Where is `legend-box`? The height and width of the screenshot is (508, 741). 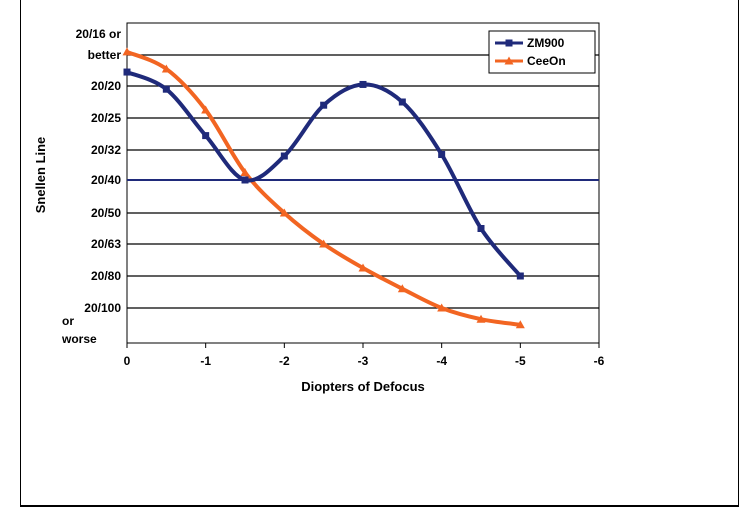
legend-box is located at coordinates (542, 52).